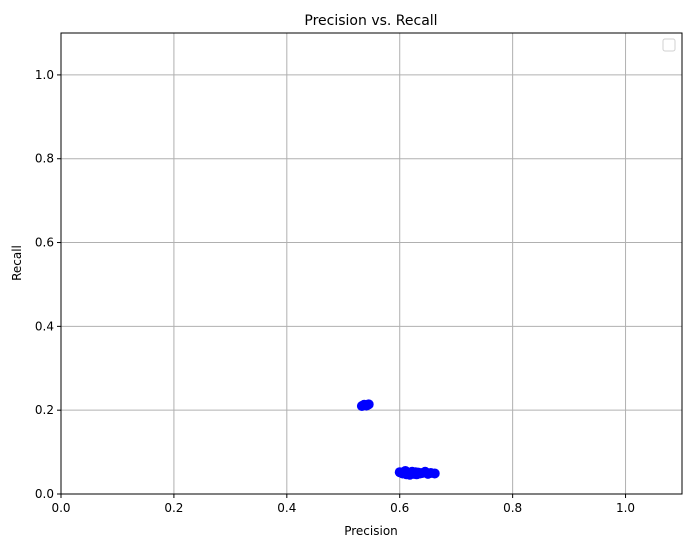 This screenshot has width=691, height=547. What do you see at coordinates (286, 508) in the screenshot?
I see `x-tick-label: 0.4` at bounding box center [286, 508].